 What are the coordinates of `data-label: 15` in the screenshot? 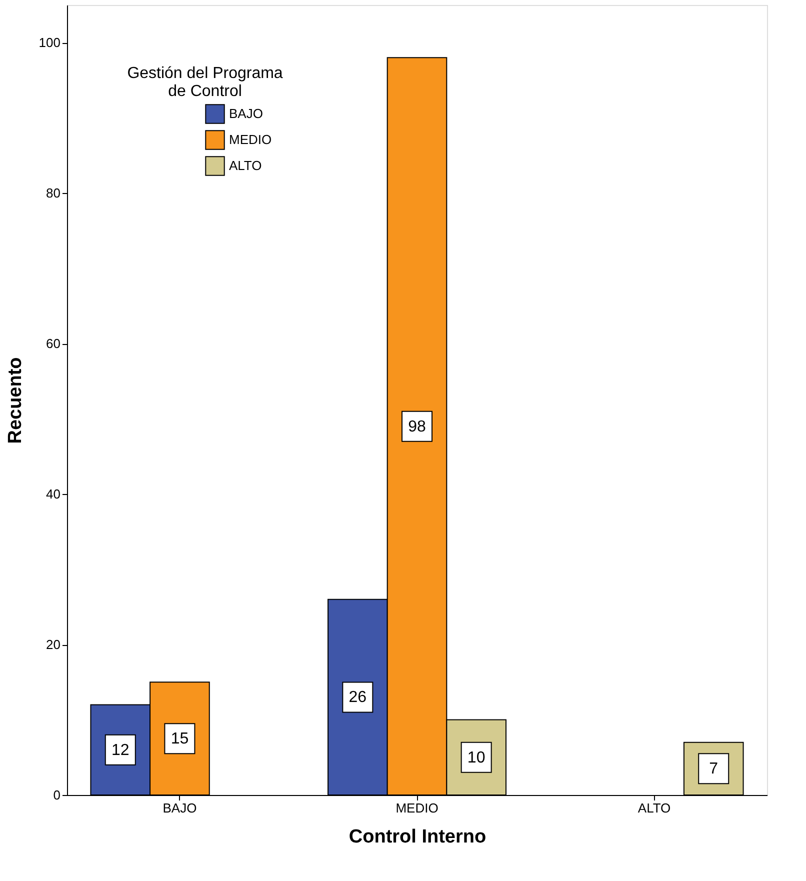 It's located at (179, 739).